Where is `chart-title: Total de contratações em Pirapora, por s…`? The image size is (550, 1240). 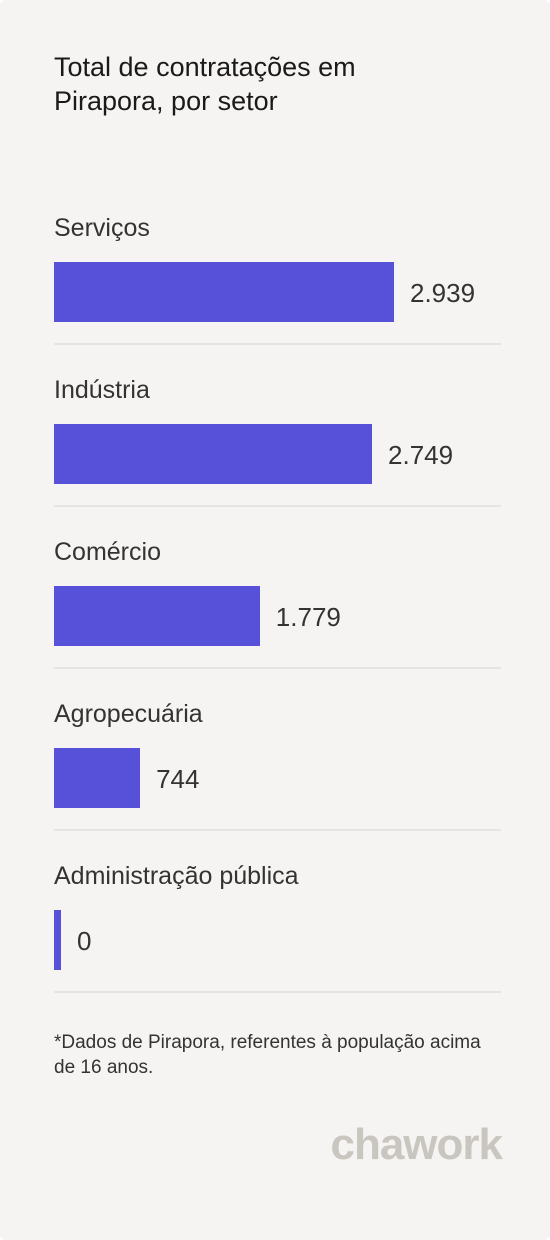 chart-title: Total de contratações em Pirapora, por s… is located at coordinates (205, 84).